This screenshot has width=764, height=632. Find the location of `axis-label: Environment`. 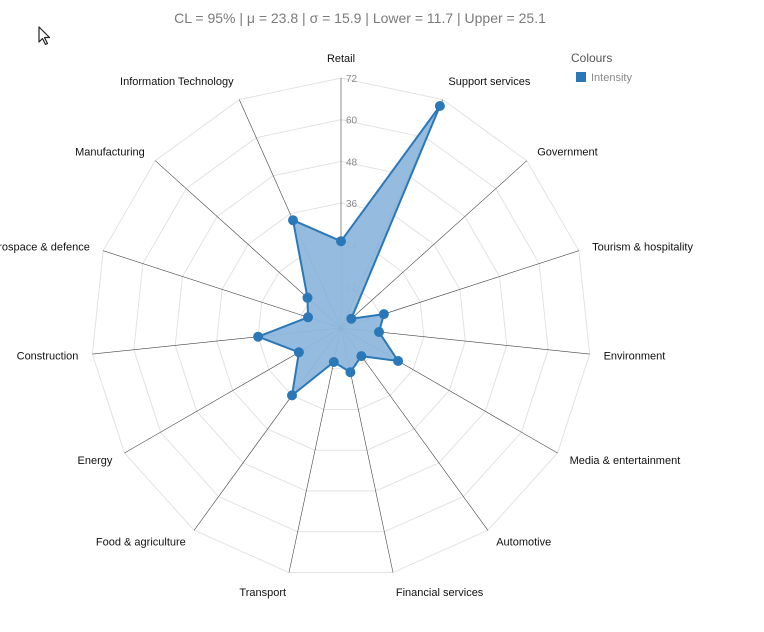

axis-label: Environment is located at coordinates (635, 357).